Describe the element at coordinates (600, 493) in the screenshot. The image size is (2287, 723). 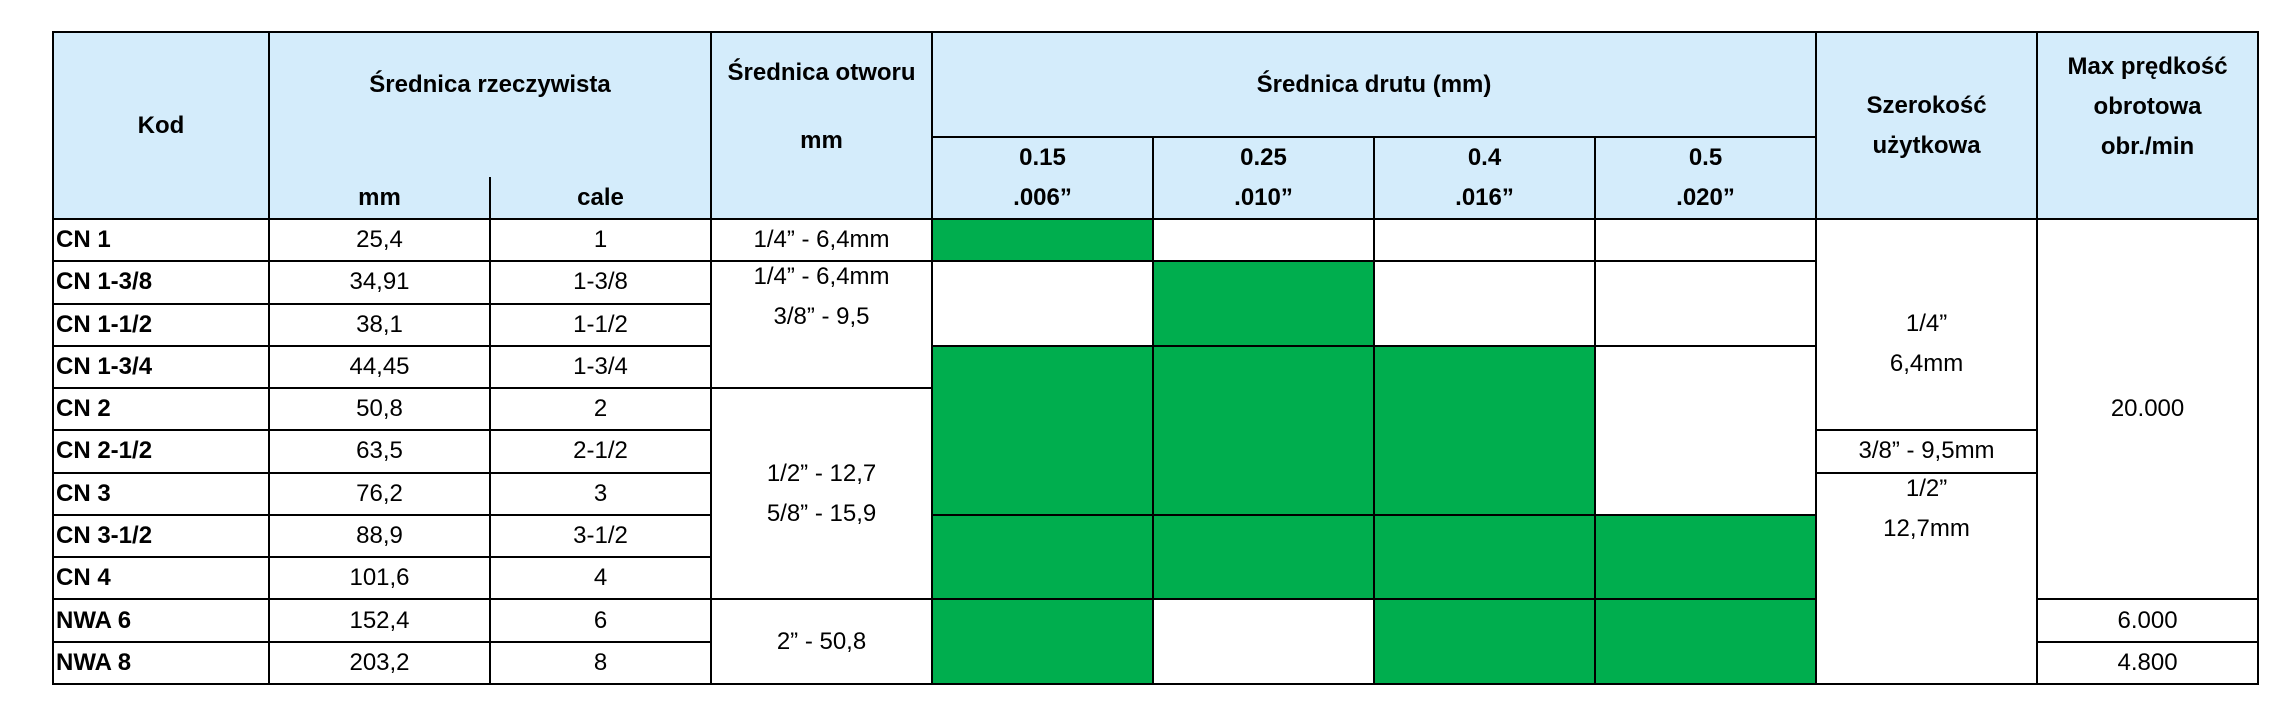
I see `cell-cale: 3` at that location.